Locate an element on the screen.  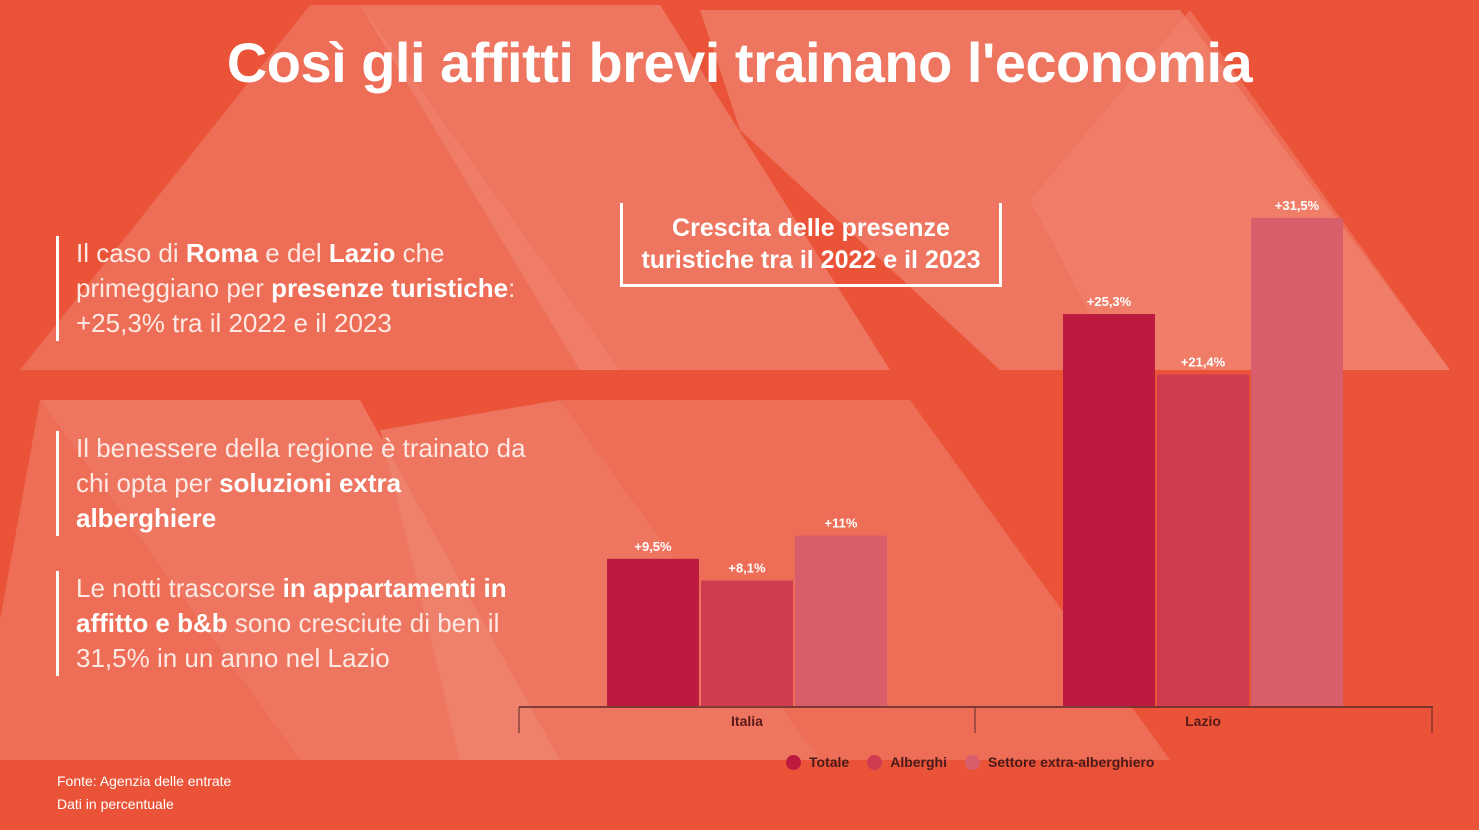
category-label: Lazio is located at coordinates (1203, 721).